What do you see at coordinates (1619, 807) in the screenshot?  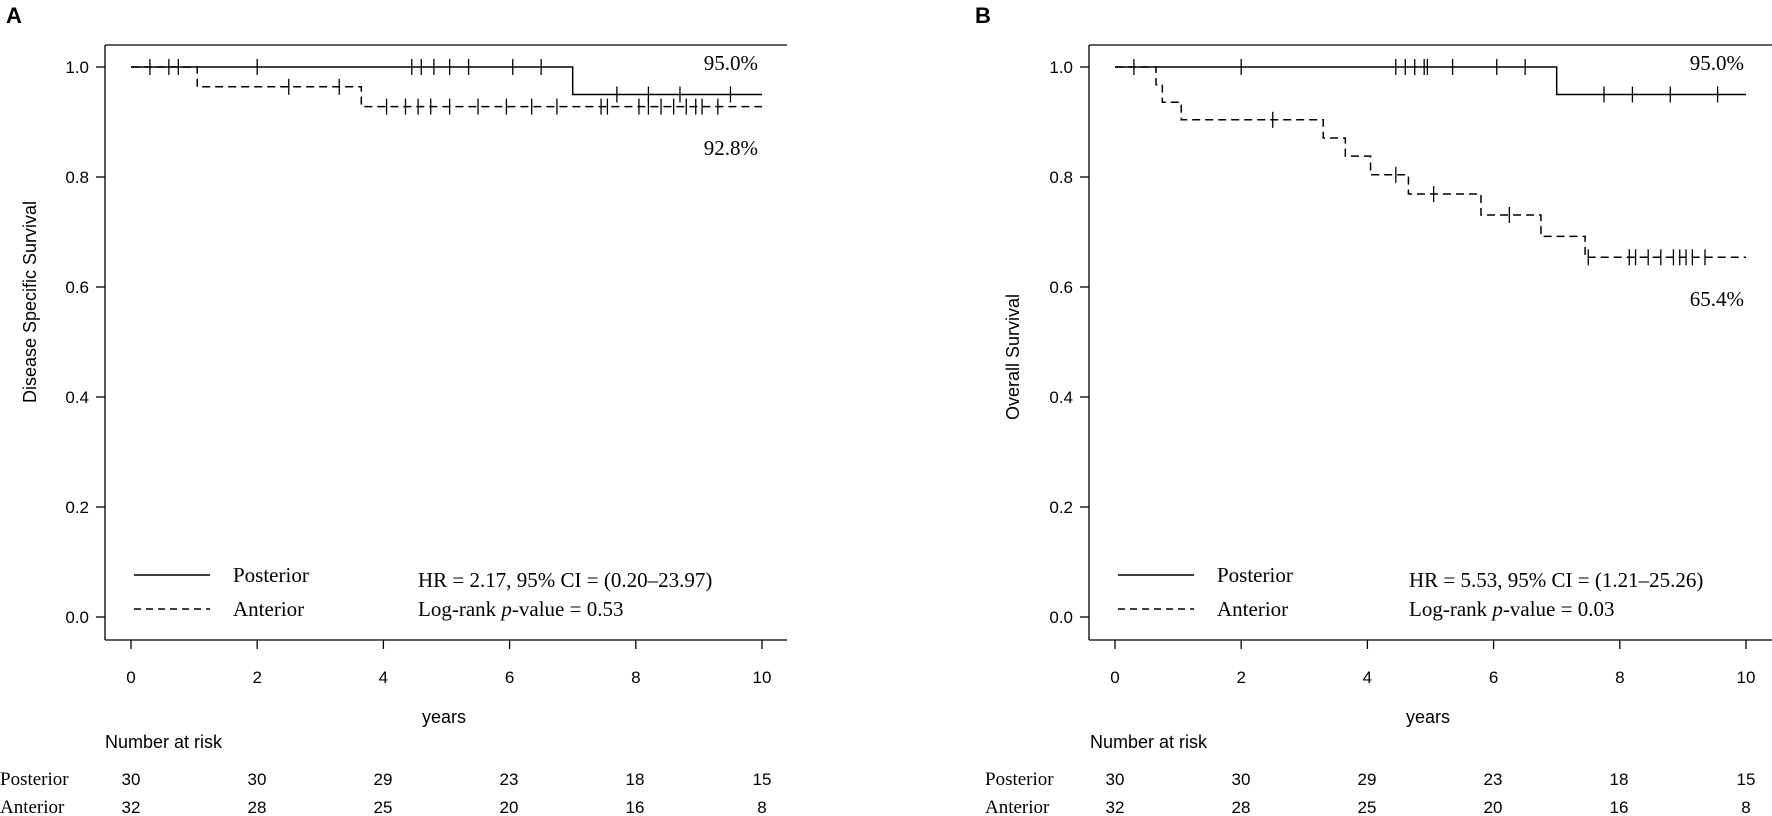 I see `panel-b-risk-anterior-value: 16` at bounding box center [1619, 807].